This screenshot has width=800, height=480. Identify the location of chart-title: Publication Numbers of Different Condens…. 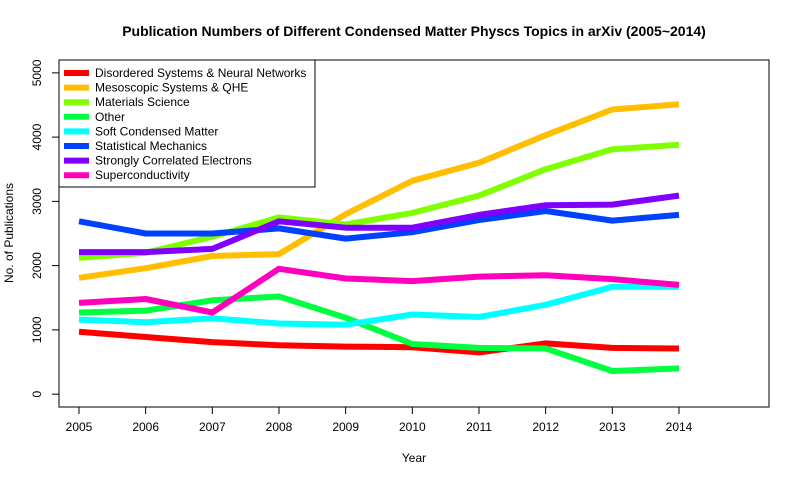
(414, 31).